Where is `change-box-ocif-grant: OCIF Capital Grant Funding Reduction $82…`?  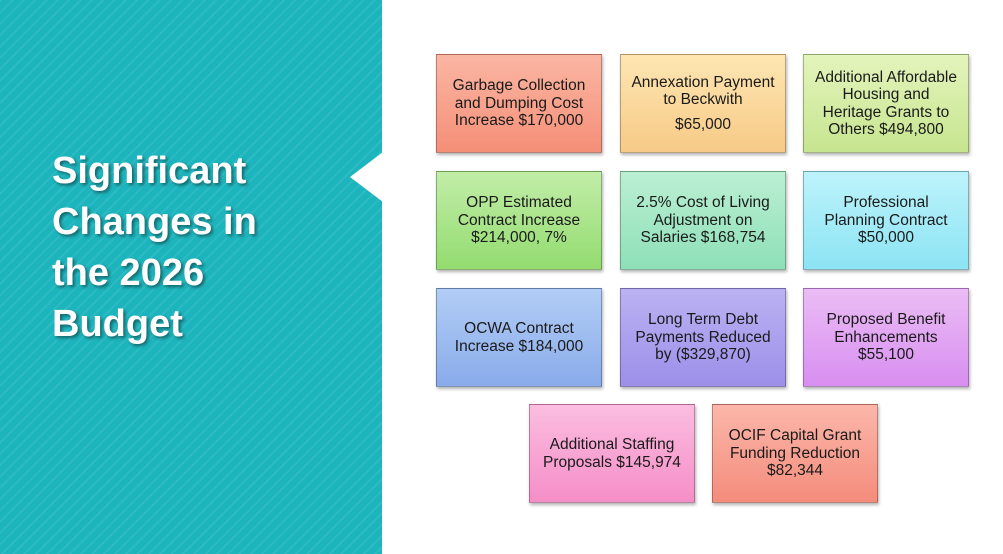
change-box-ocif-grant: OCIF Capital Grant Funding Reduction $82… is located at coordinates (795, 453).